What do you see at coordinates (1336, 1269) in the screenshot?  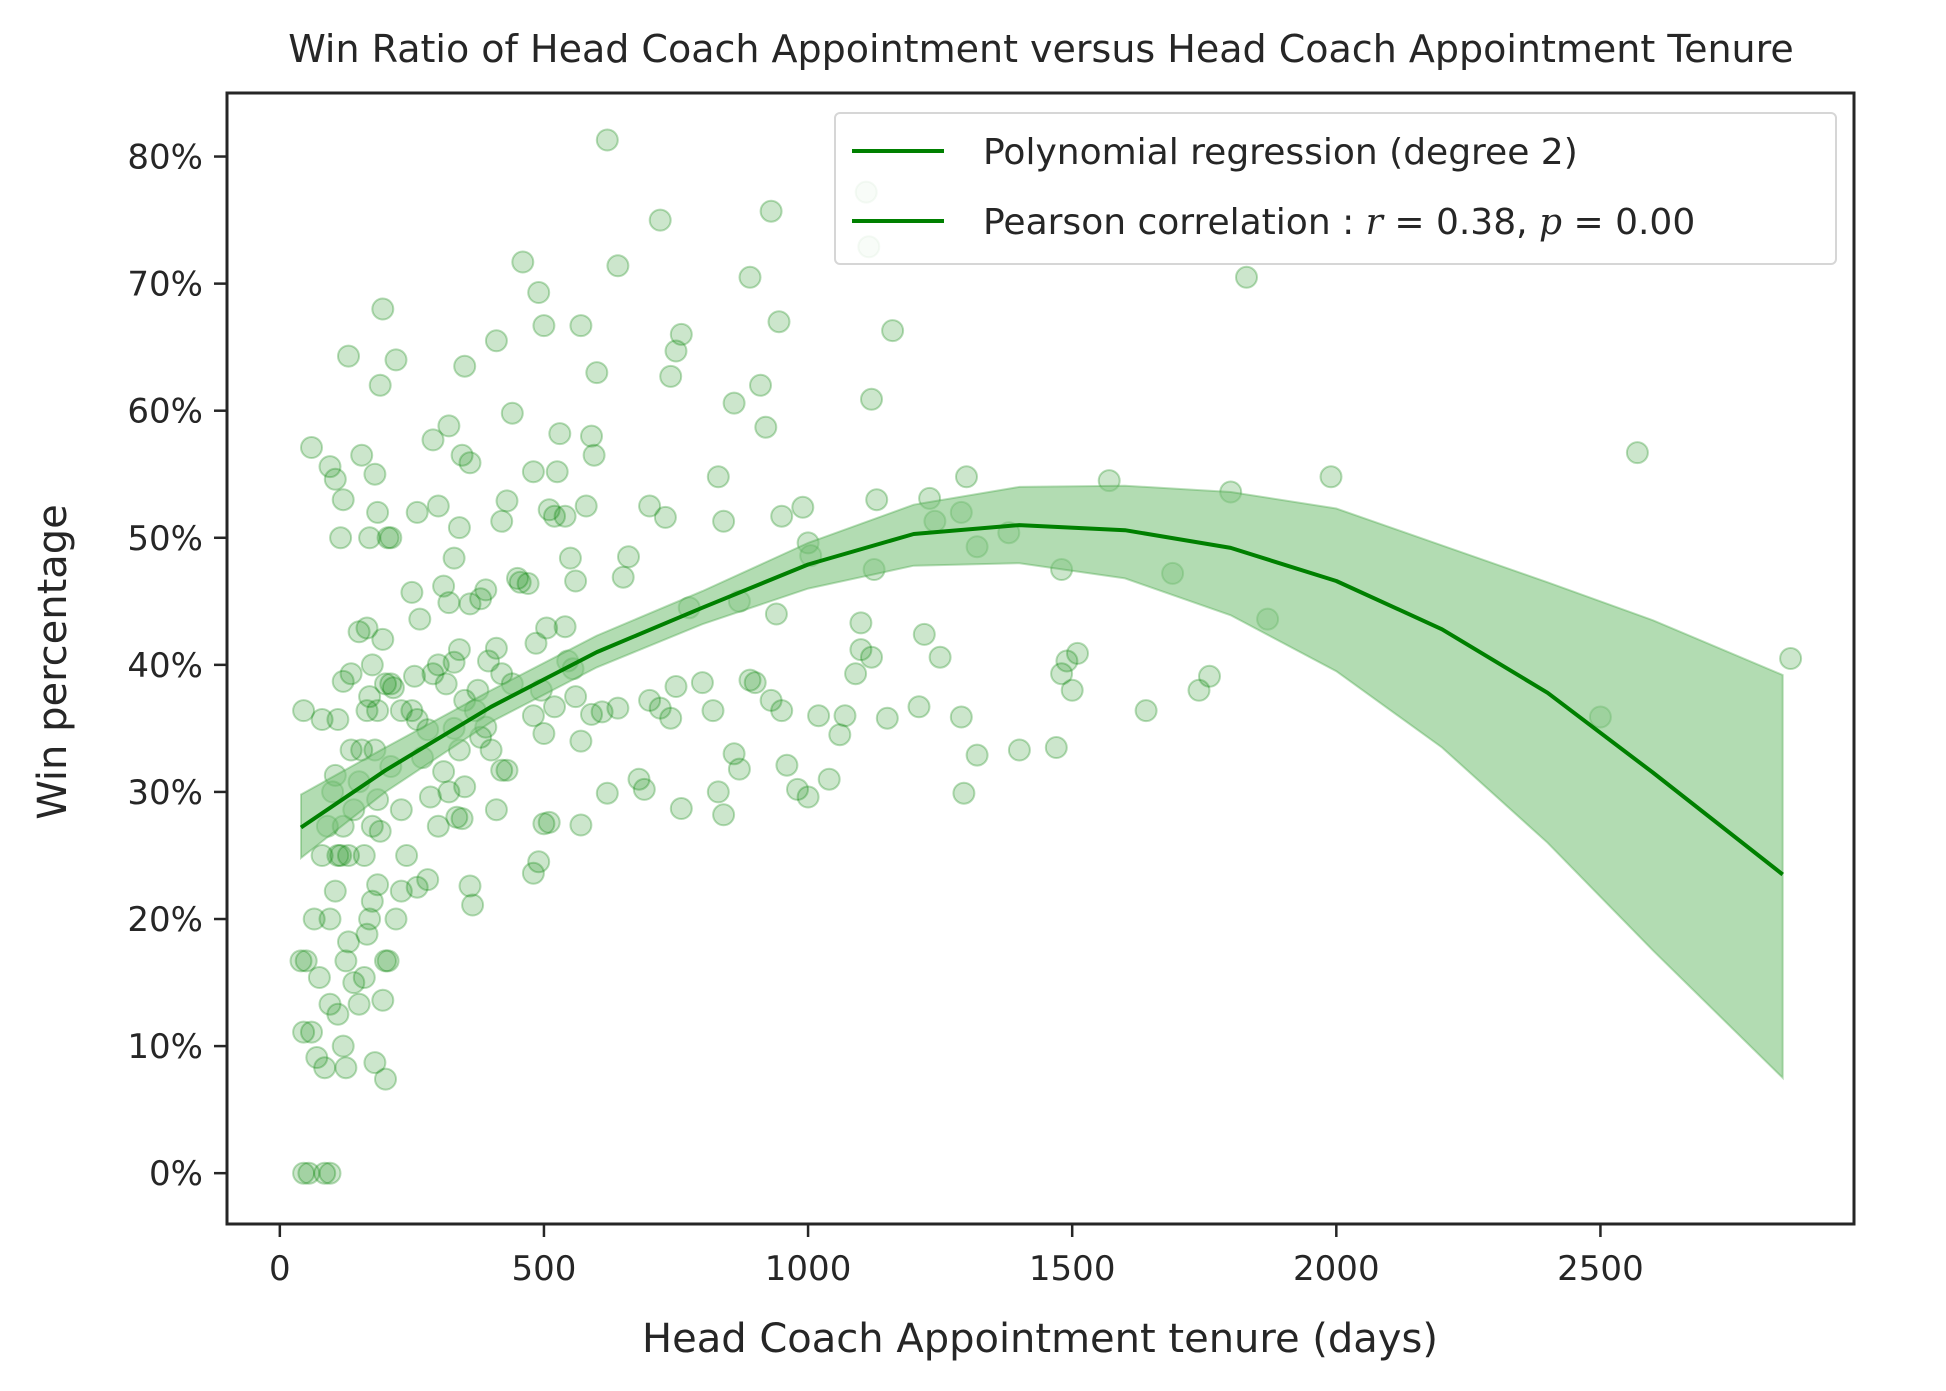 I see `x-tick-label: 2000` at bounding box center [1336, 1269].